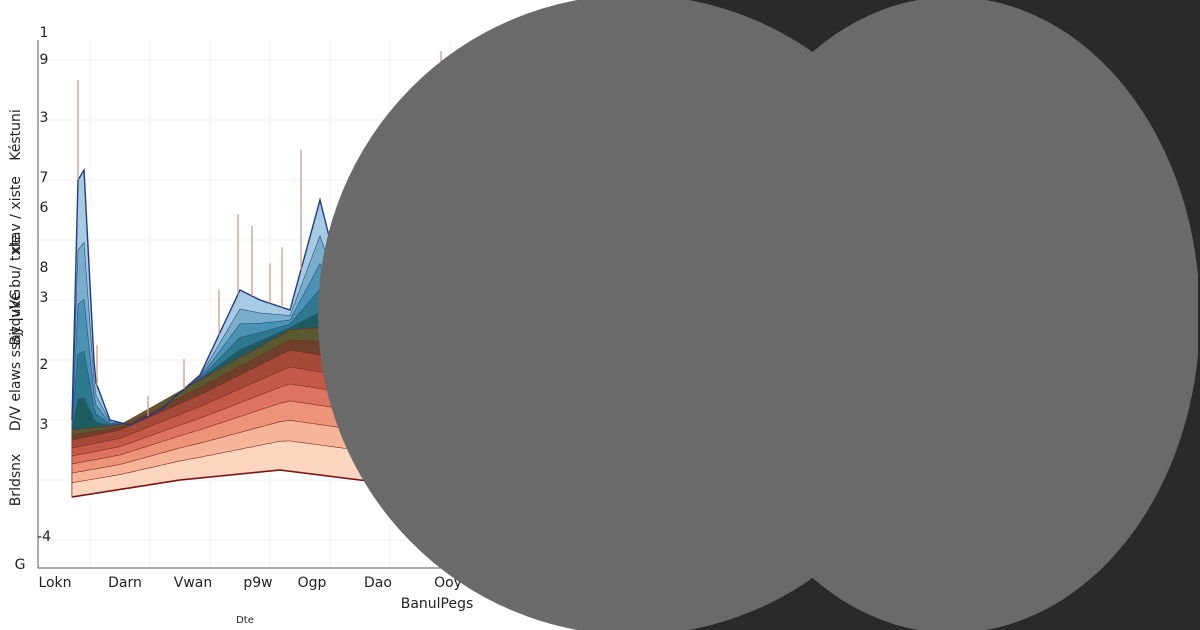 The width and height of the screenshot is (1200, 630). Describe the element at coordinates (16, 480) in the screenshot. I see `y-axis-title: Brldsnx` at that location.